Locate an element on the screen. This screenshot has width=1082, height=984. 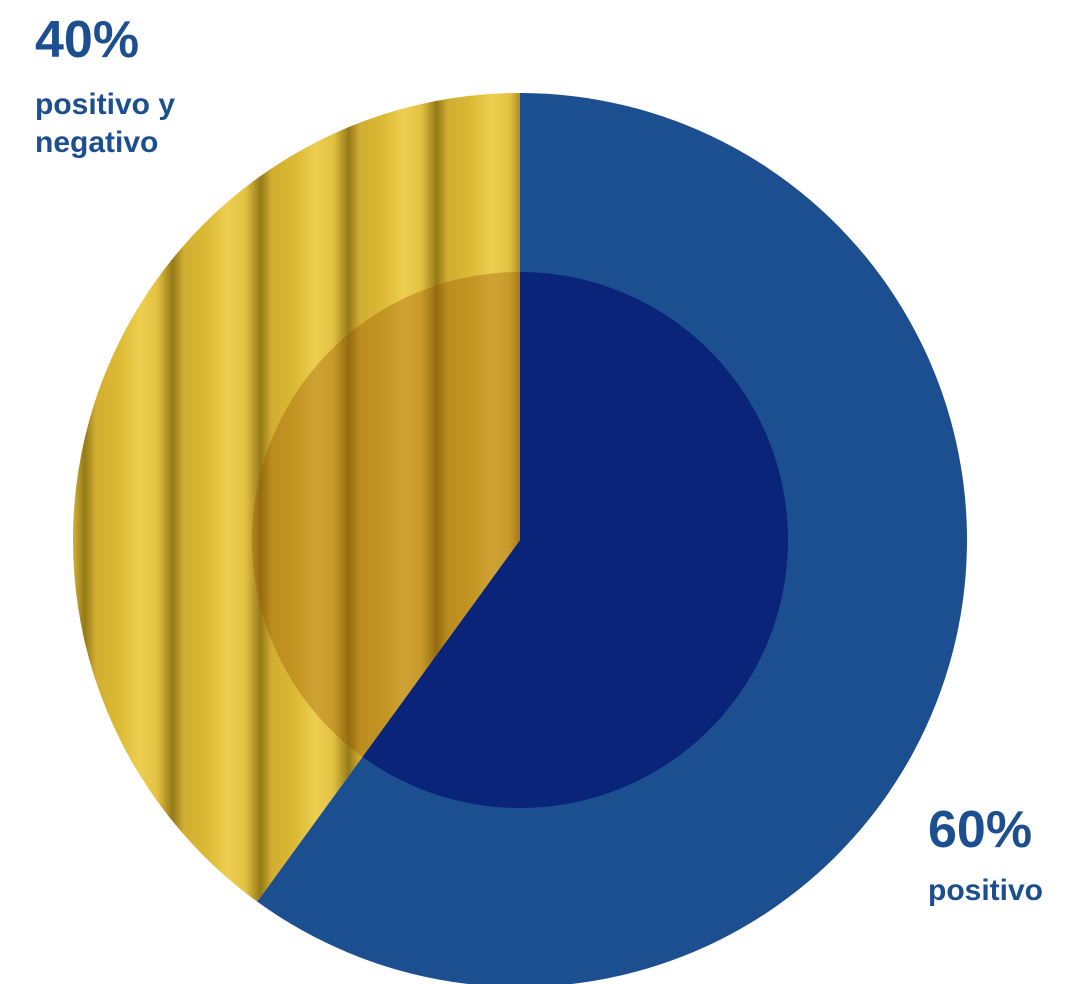
category-label: positivo y negativo is located at coordinates (105, 123).